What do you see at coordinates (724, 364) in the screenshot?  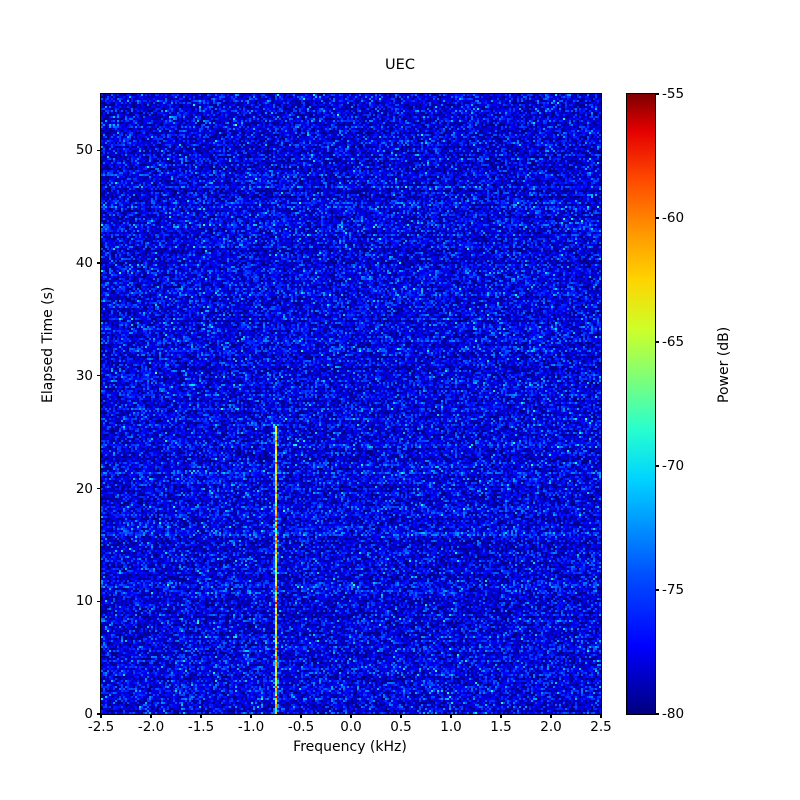 I see `colorbar-label: Power (dB)` at bounding box center [724, 364].